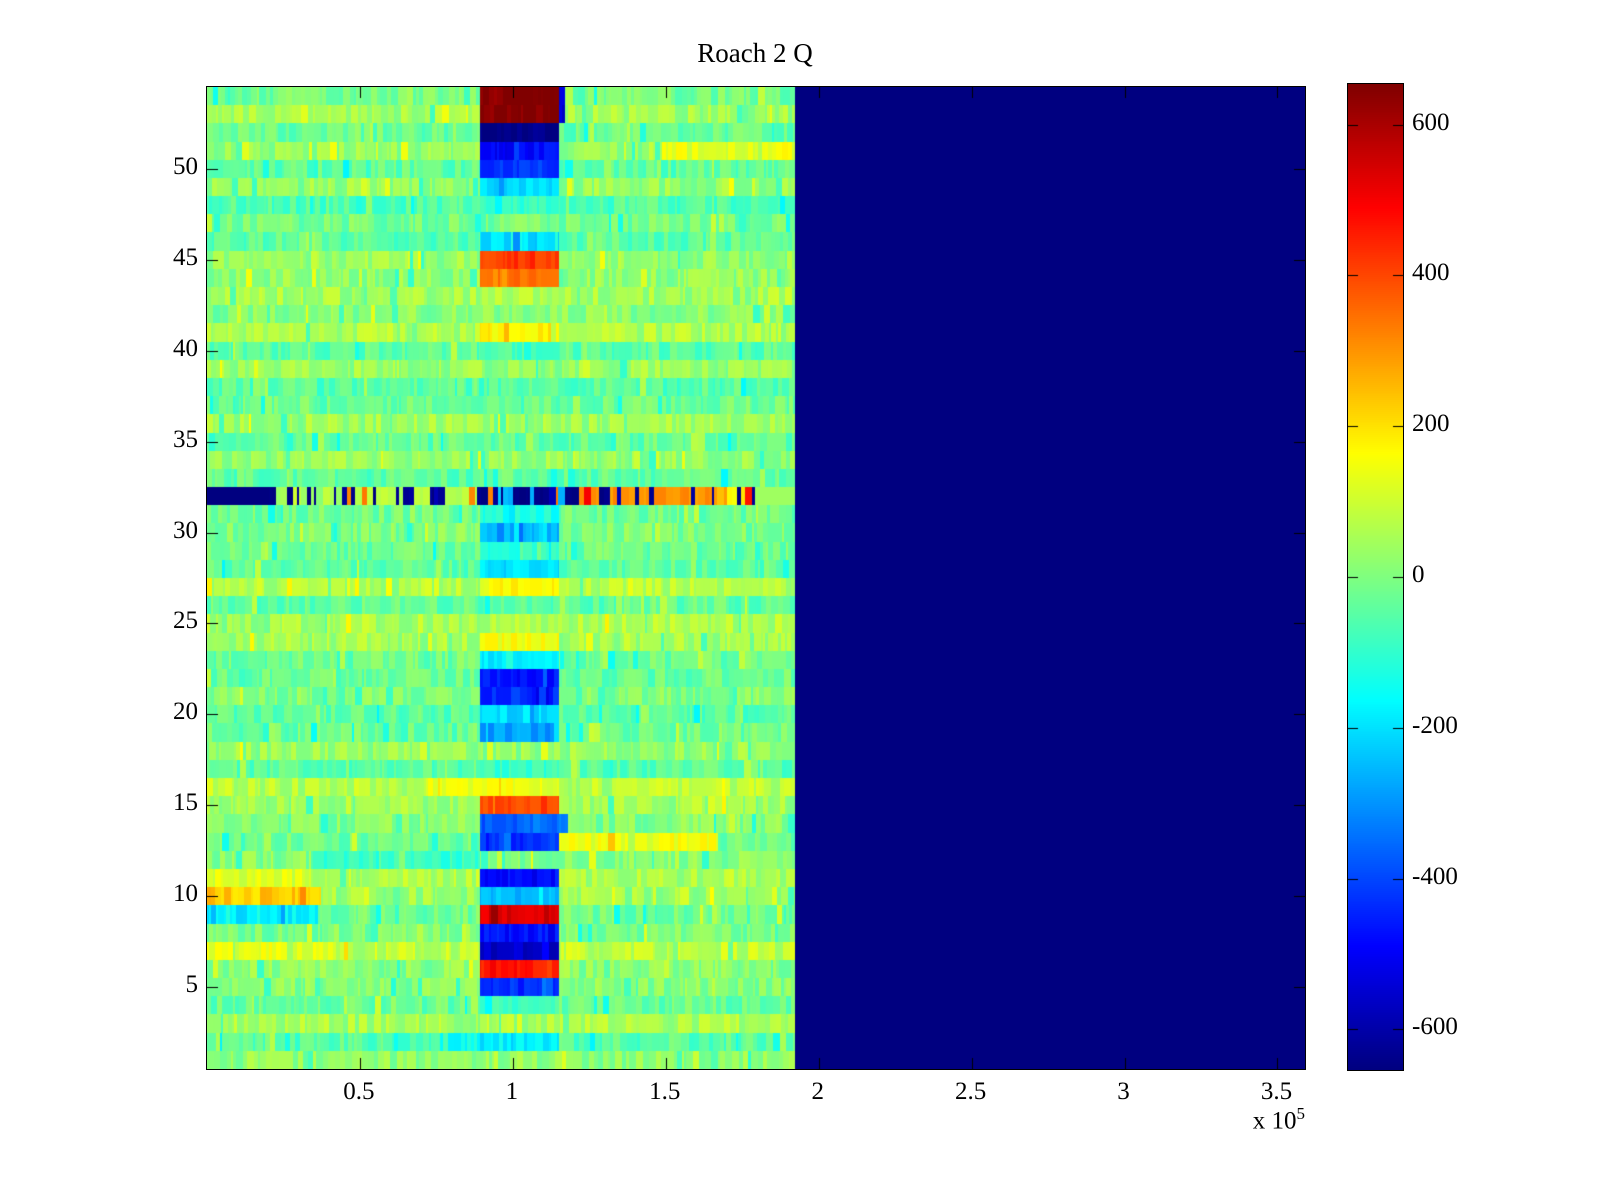 The height and width of the screenshot is (1200, 1600). I want to click on x-tick-label: 3, so click(1123, 1091).